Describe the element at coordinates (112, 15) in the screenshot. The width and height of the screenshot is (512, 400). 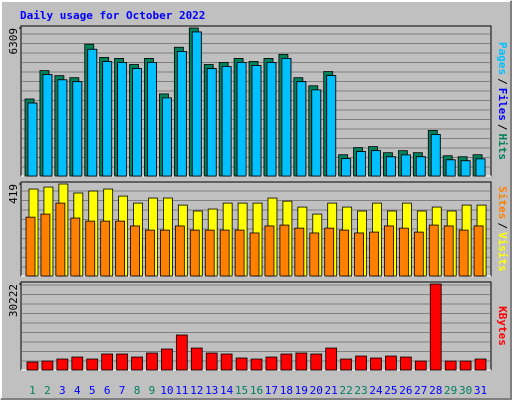
I see `chart-title: Daily usage for October 2022` at that location.